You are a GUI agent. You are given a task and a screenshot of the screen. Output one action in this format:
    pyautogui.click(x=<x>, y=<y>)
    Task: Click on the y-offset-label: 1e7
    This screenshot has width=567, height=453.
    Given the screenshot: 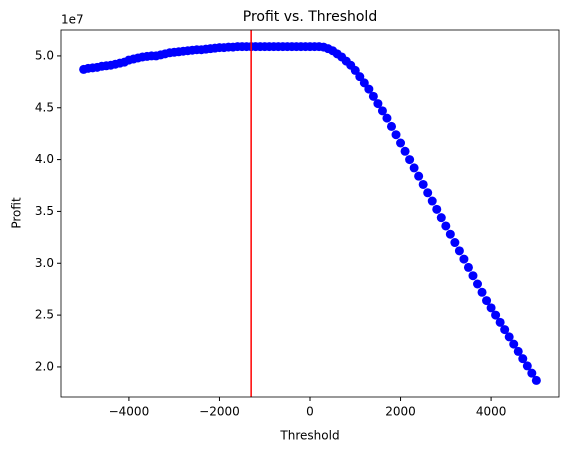 What is the action you would take?
    pyautogui.click(x=72, y=20)
    